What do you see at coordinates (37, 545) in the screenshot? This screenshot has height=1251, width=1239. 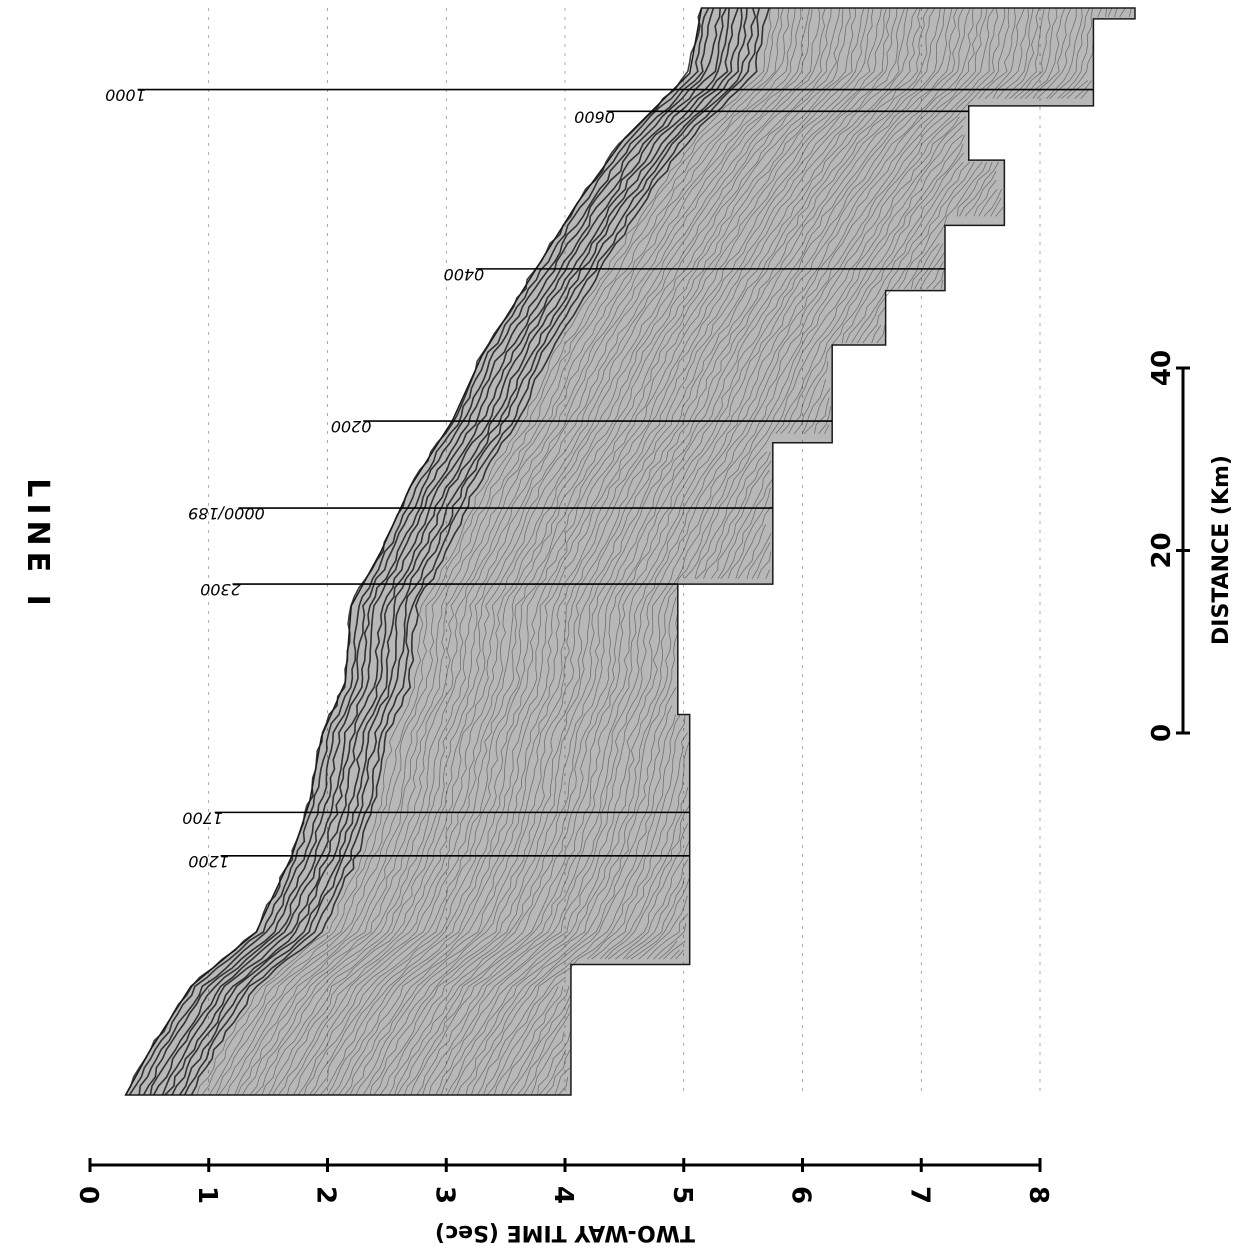 I see `figure-title: LINE I` at bounding box center [37, 545].